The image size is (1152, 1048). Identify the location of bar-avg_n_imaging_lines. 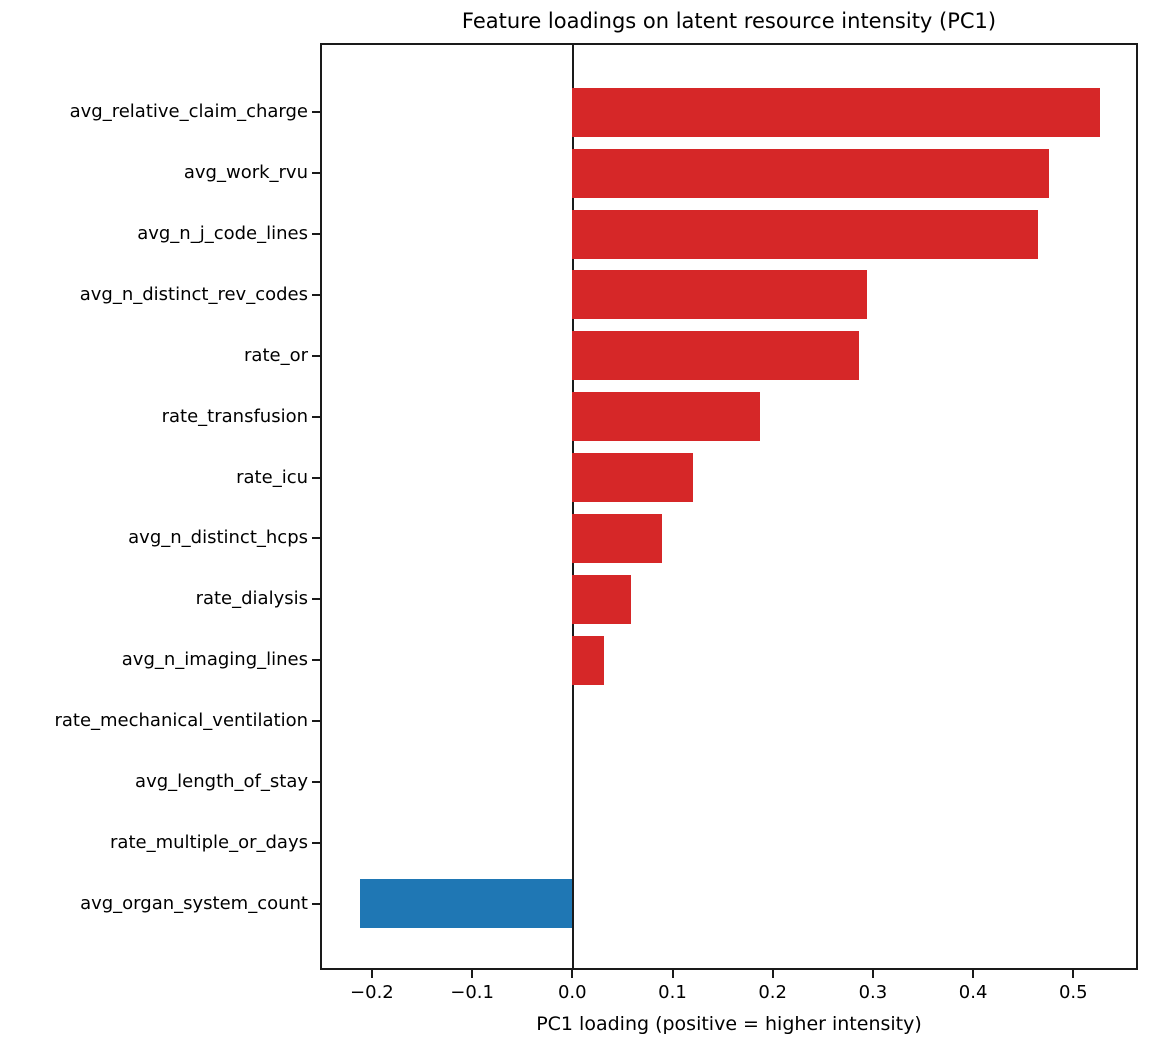
(588, 660).